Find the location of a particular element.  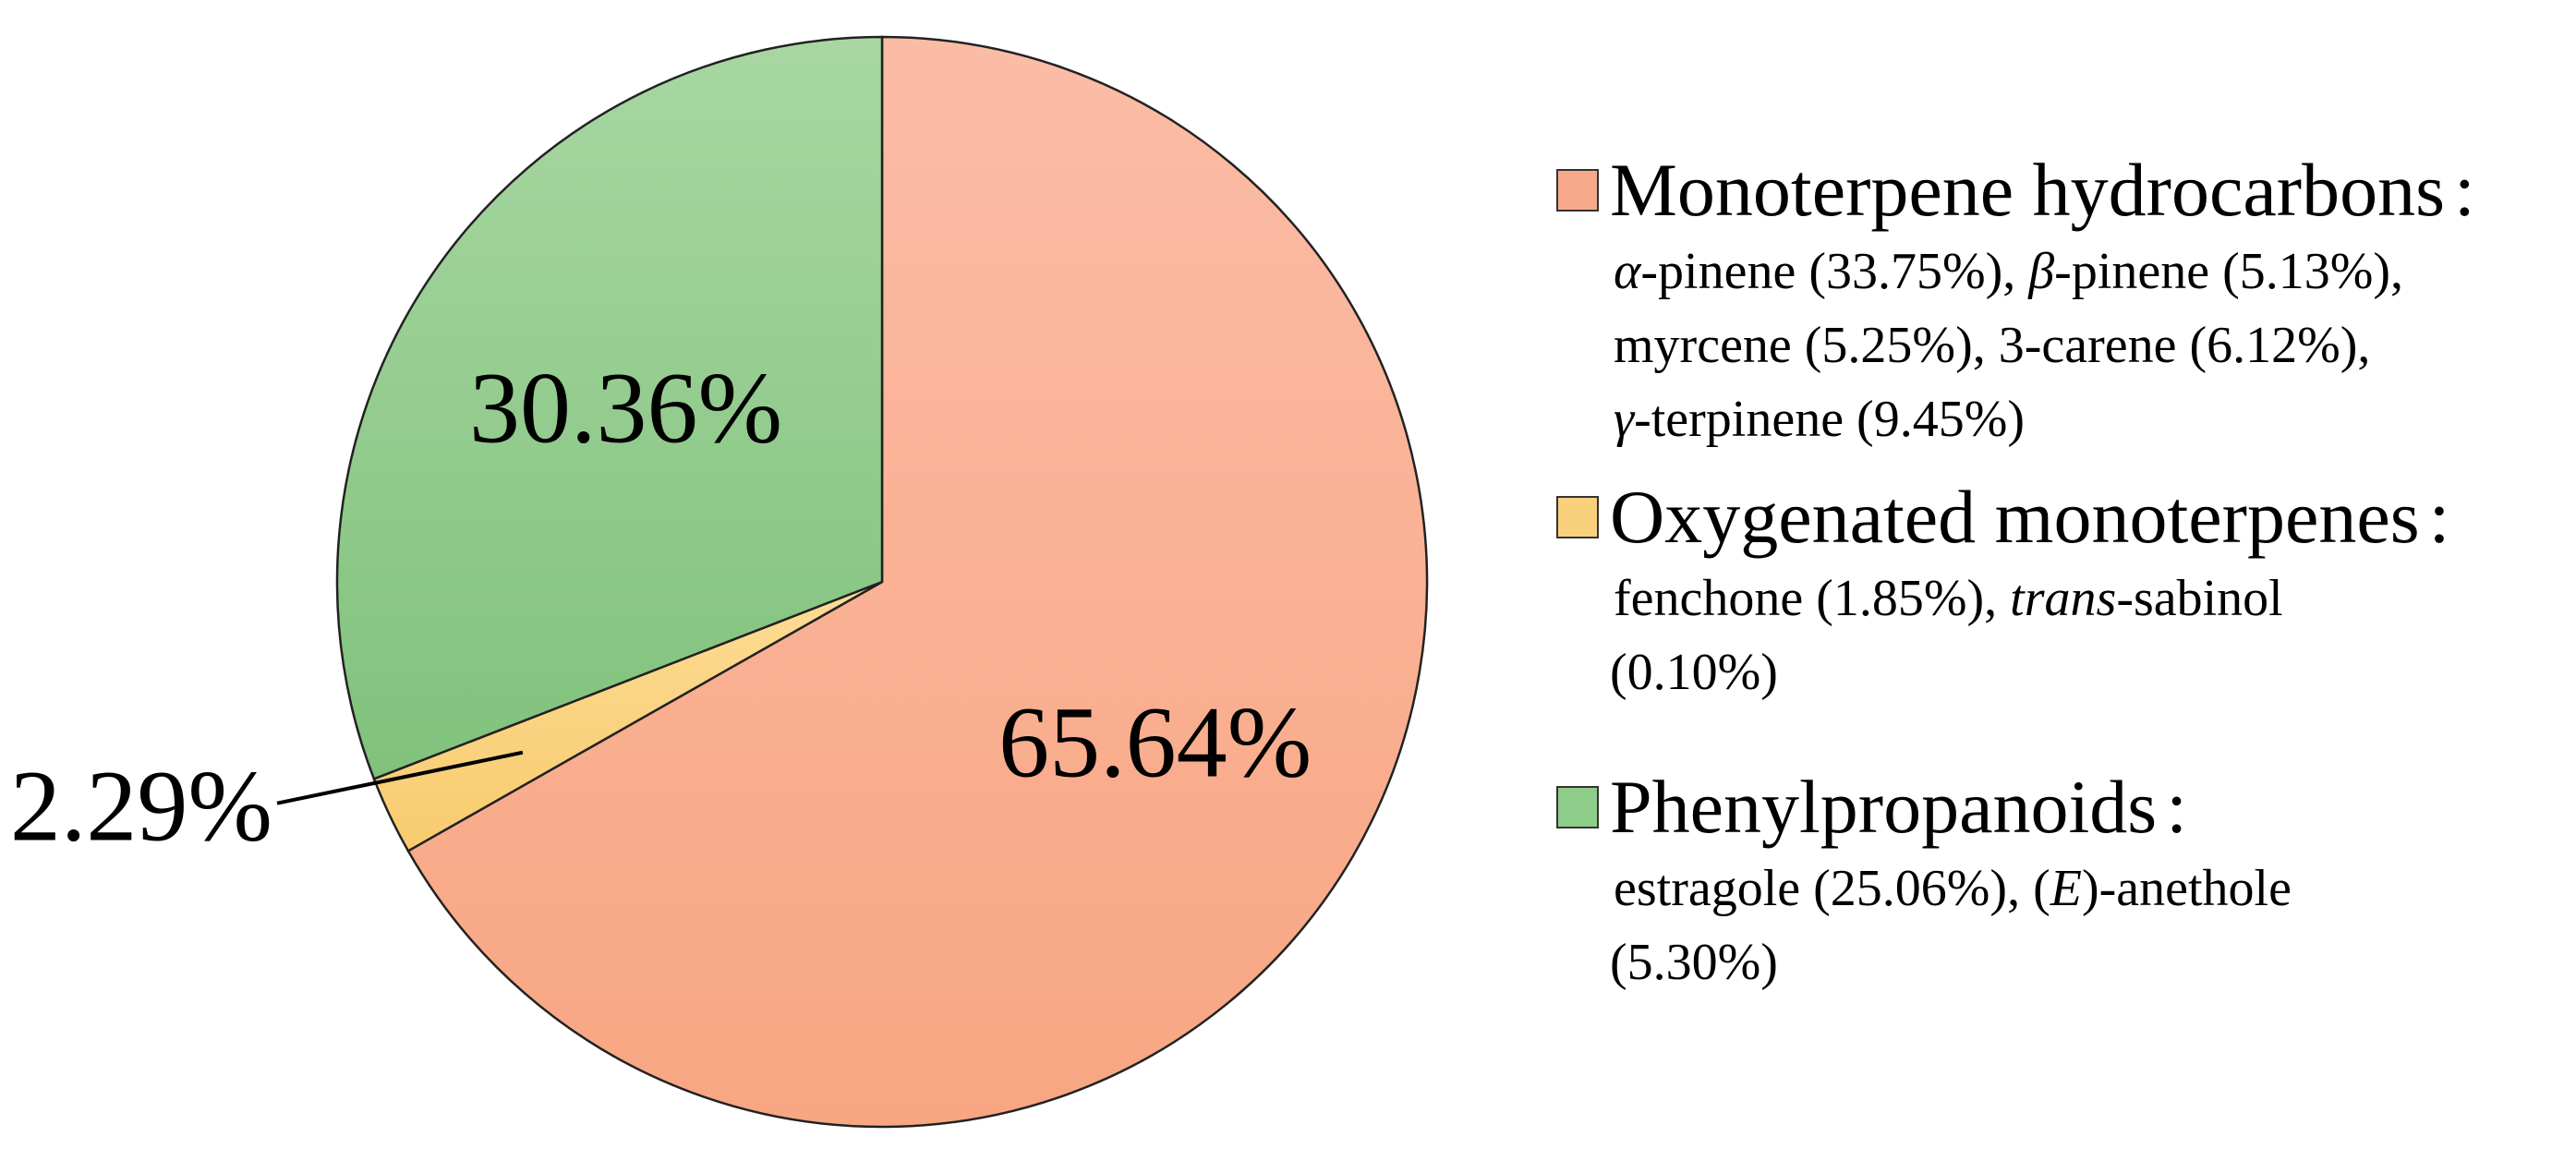

legend-detail-text: β is located at coordinates (2041, 271).